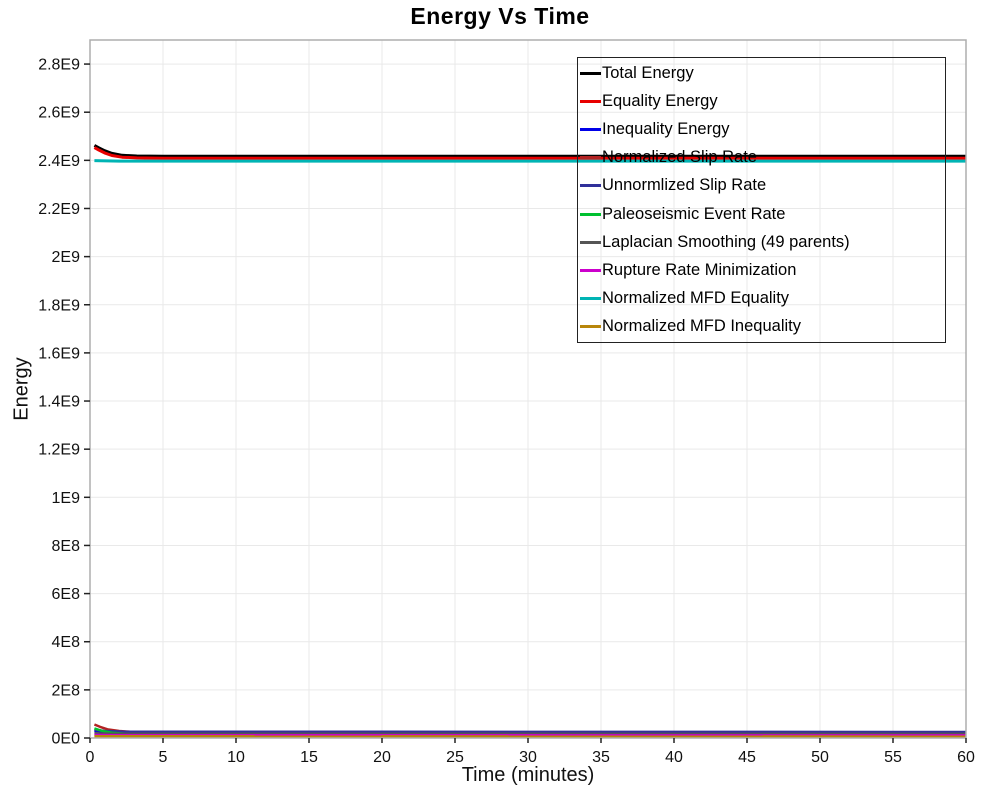 This screenshot has height=800, width=1000. What do you see at coordinates (699, 269) in the screenshot?
I see `legend-label: Rupture Rate Minimization` at bounding box center [699, 269].